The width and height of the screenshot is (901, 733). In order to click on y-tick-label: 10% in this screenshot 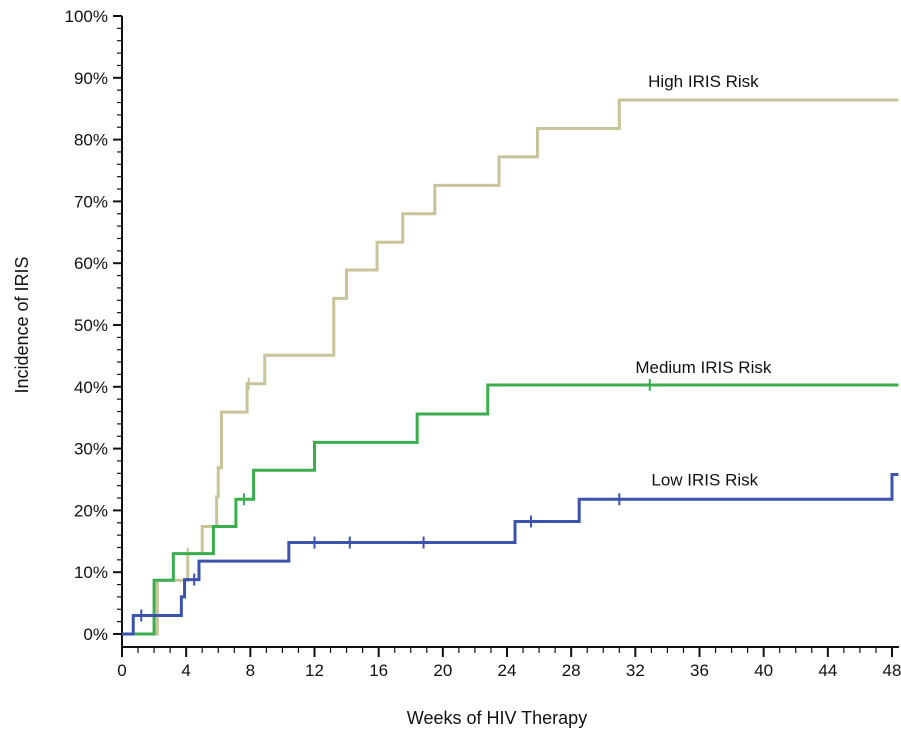, I will do `click(91, 572)`.